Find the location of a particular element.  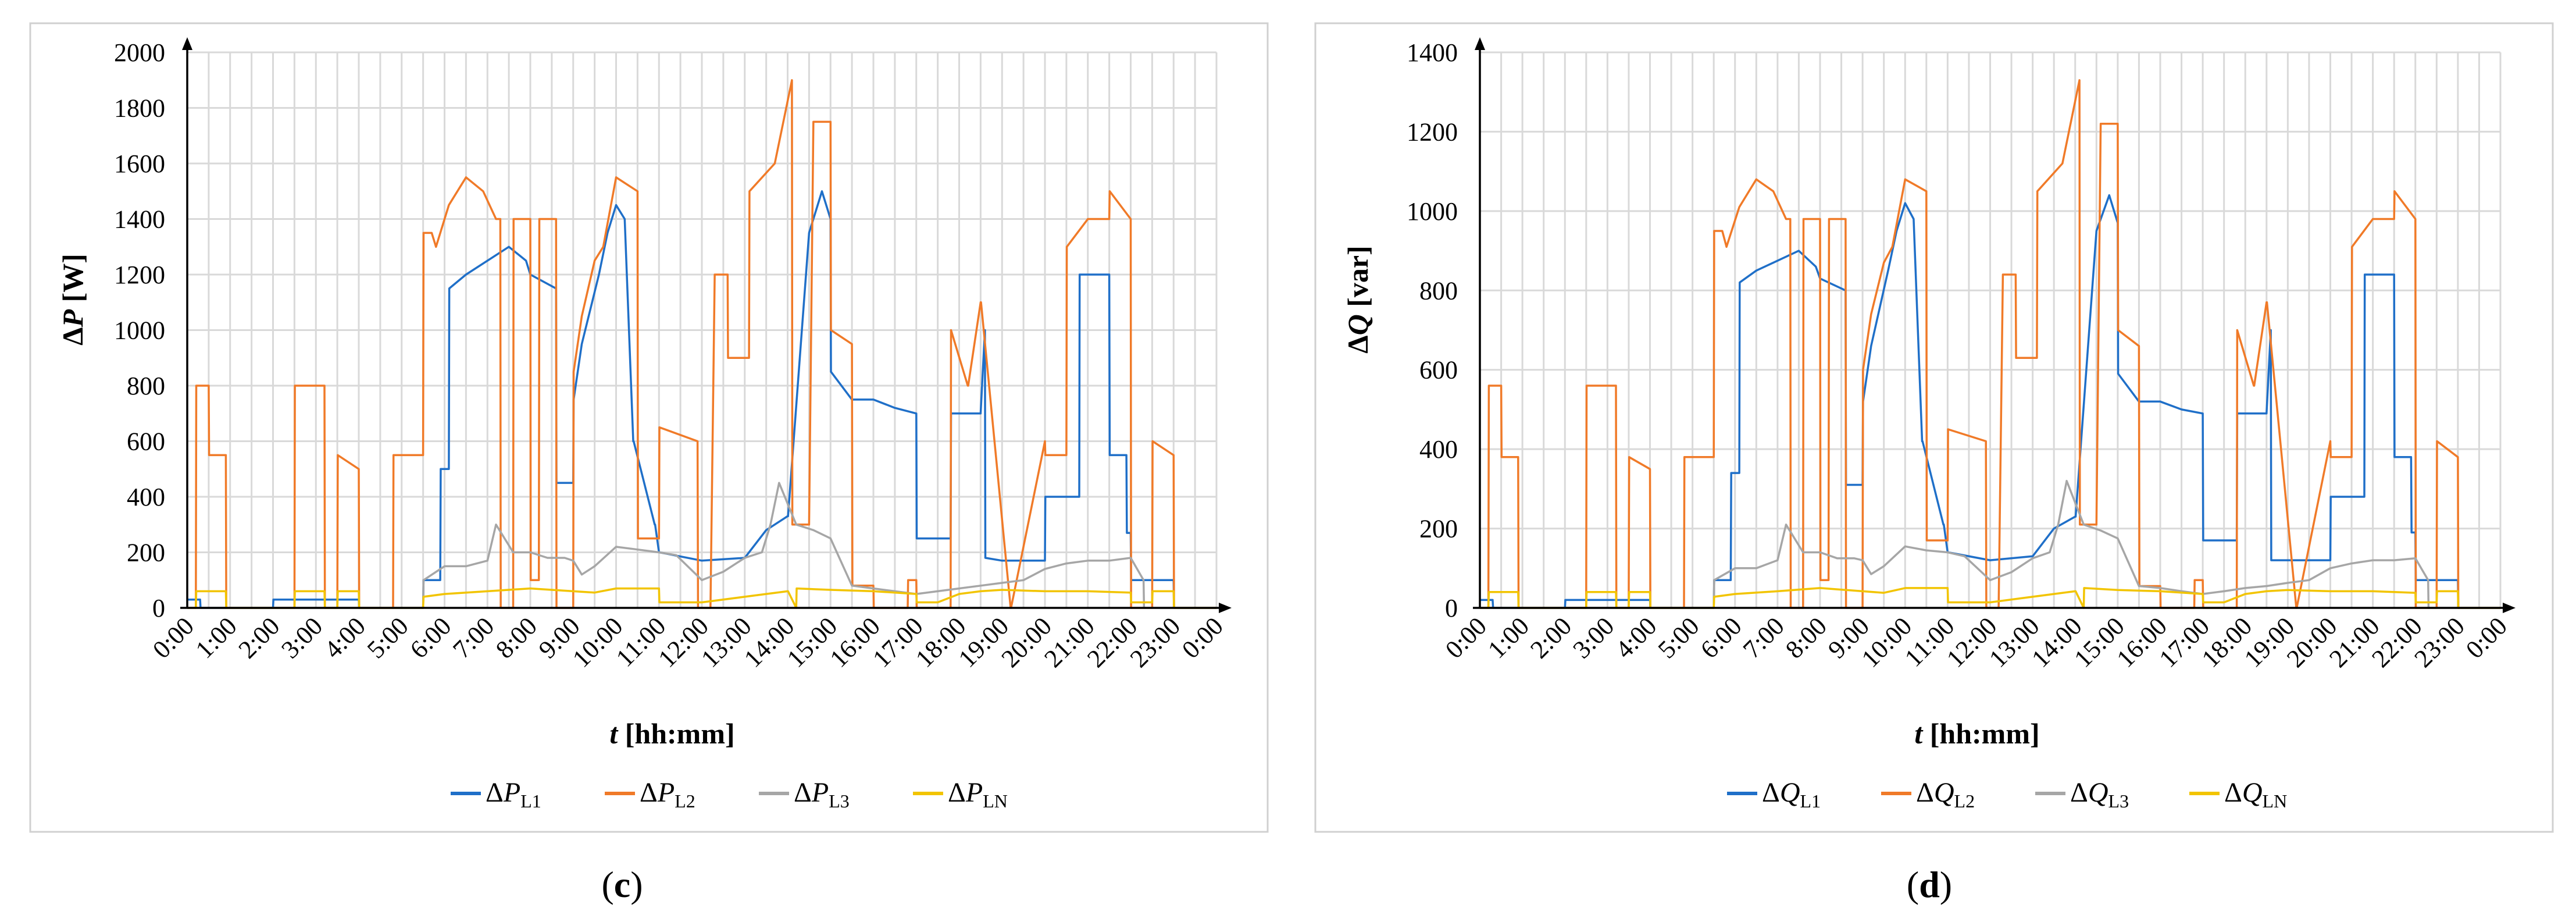

panel-c-legend-item-l2: ΔPL2 is located at coordinates (650, 794).